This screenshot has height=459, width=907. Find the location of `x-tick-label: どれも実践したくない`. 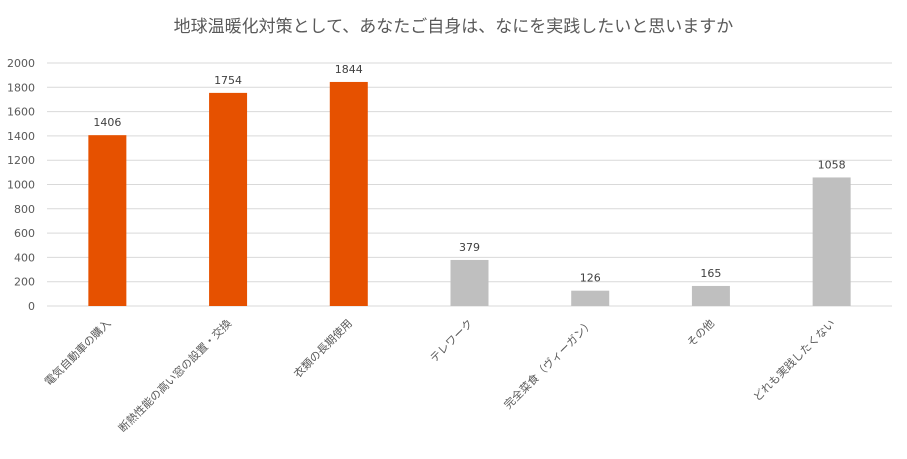

x-tick-label: どれも実践したくない is located at coordinates (794, 360).